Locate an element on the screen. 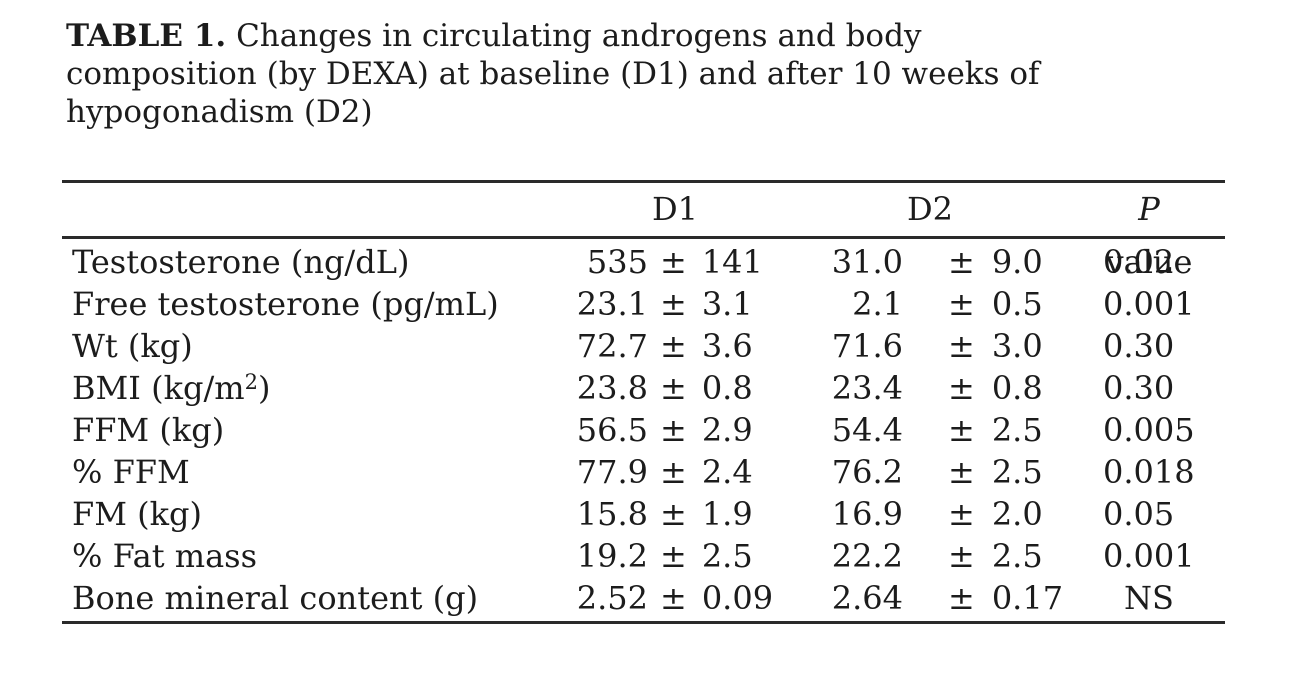 This screenshot has height=688, width=1300. d1-mean: 72.7 is located at coordinates (612, 346).